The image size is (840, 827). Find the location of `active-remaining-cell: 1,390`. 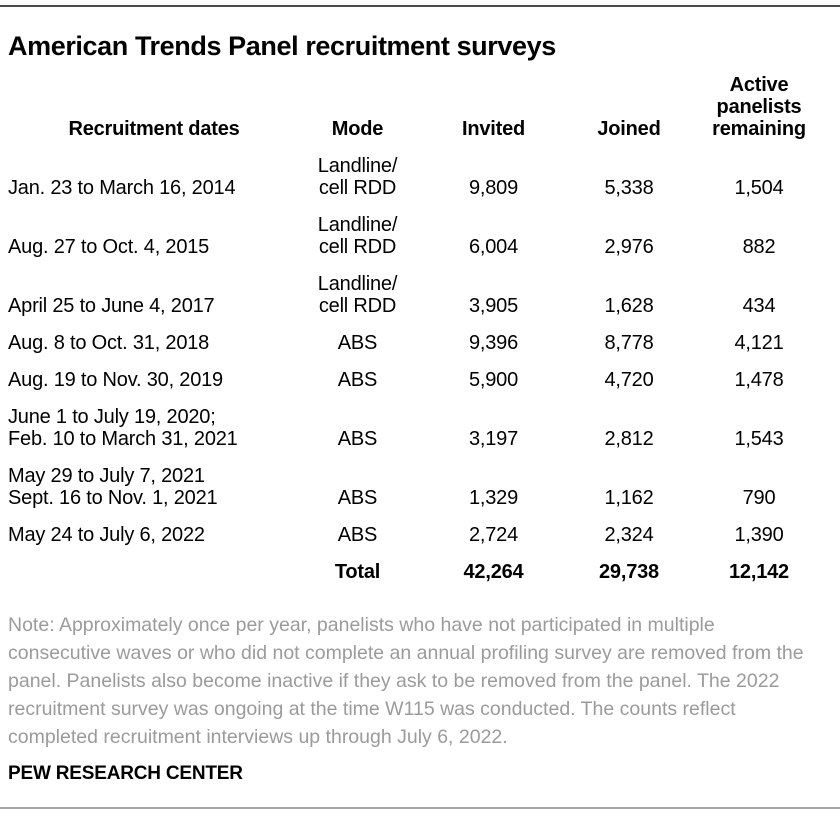

active-remaining-cell: 1,390 is located at coordinates (759, 535).